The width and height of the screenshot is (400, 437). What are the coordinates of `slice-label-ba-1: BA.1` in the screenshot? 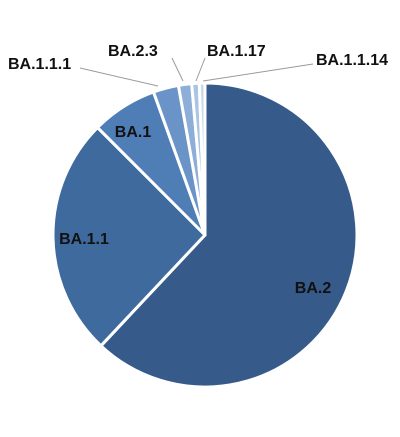 It's located at (133, 132).